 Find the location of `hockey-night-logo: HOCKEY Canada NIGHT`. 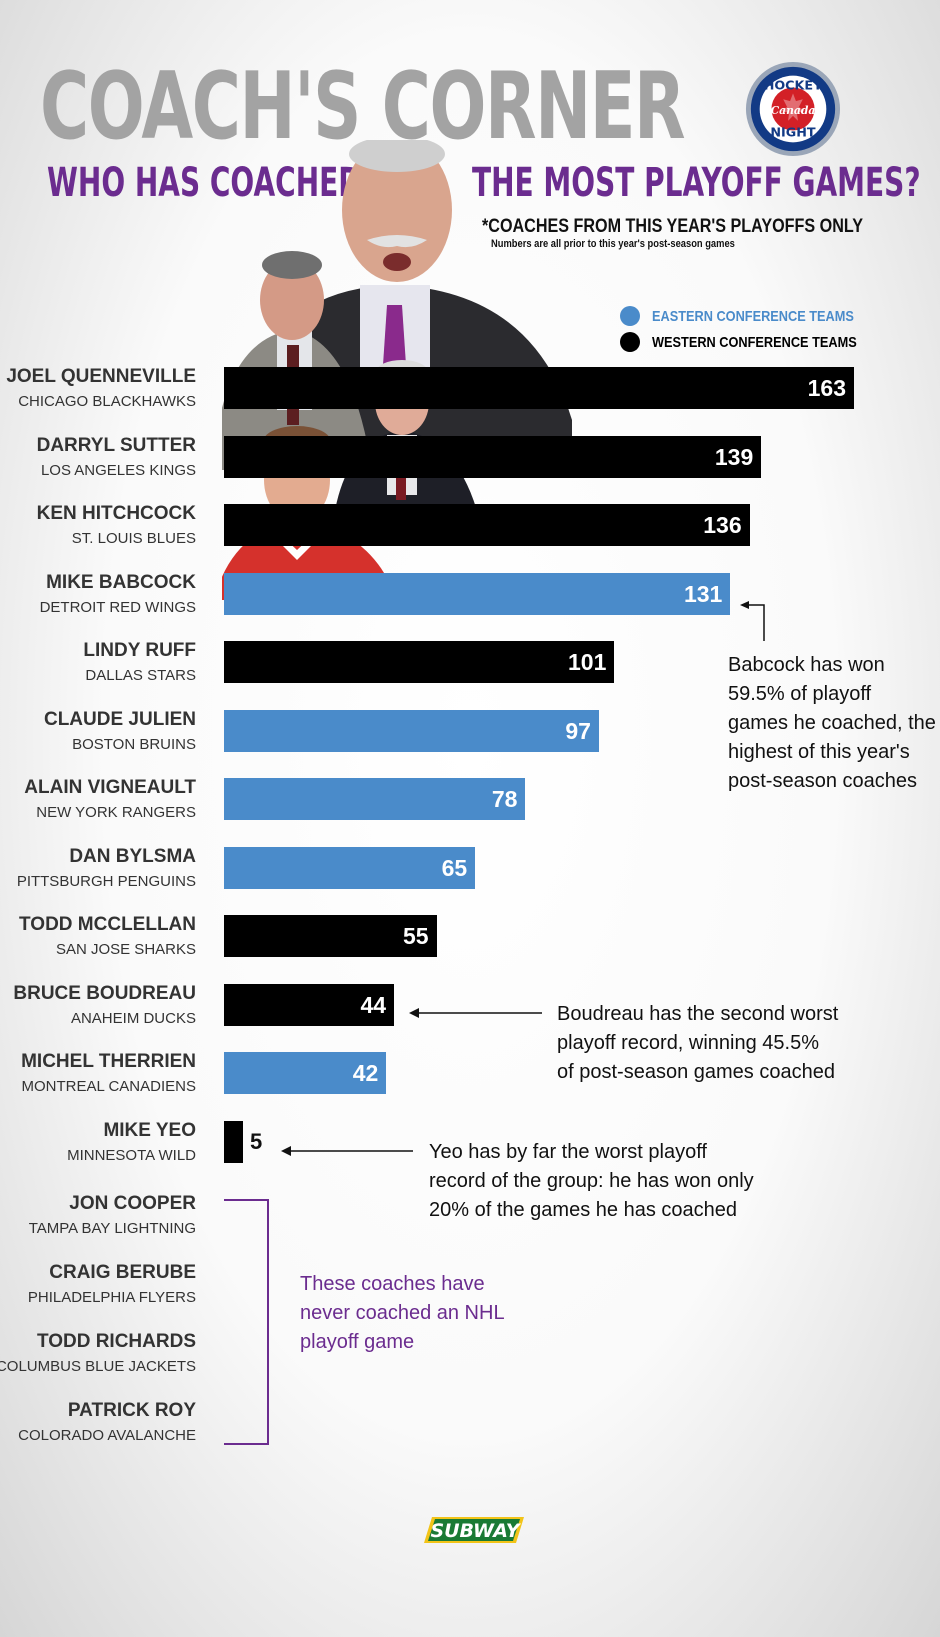

hockey-night-logo: HOCKEY Canada NIGHT is located at coordinates (793, 109).